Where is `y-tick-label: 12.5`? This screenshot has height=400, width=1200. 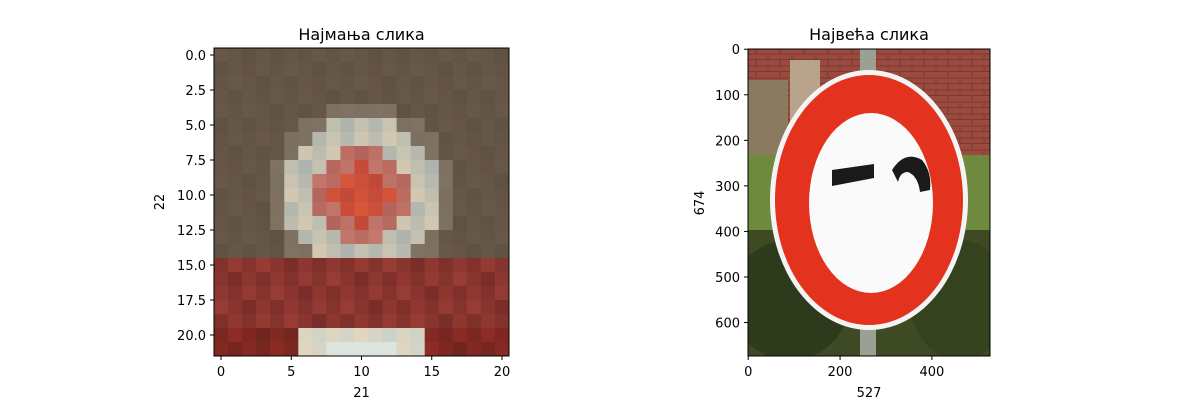
y-tick-label: 12.5 is located at coordinates (191, 231).